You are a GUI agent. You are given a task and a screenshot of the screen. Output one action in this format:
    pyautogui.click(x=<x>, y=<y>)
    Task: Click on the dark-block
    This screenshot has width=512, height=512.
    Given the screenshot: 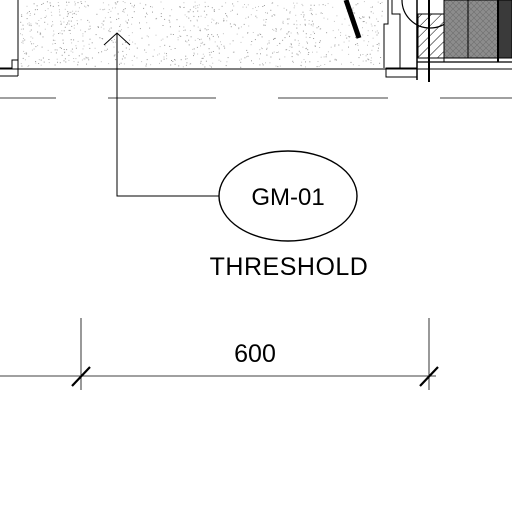 What is the action you would take?
    pyautogui.click(x=504, y=29)
    